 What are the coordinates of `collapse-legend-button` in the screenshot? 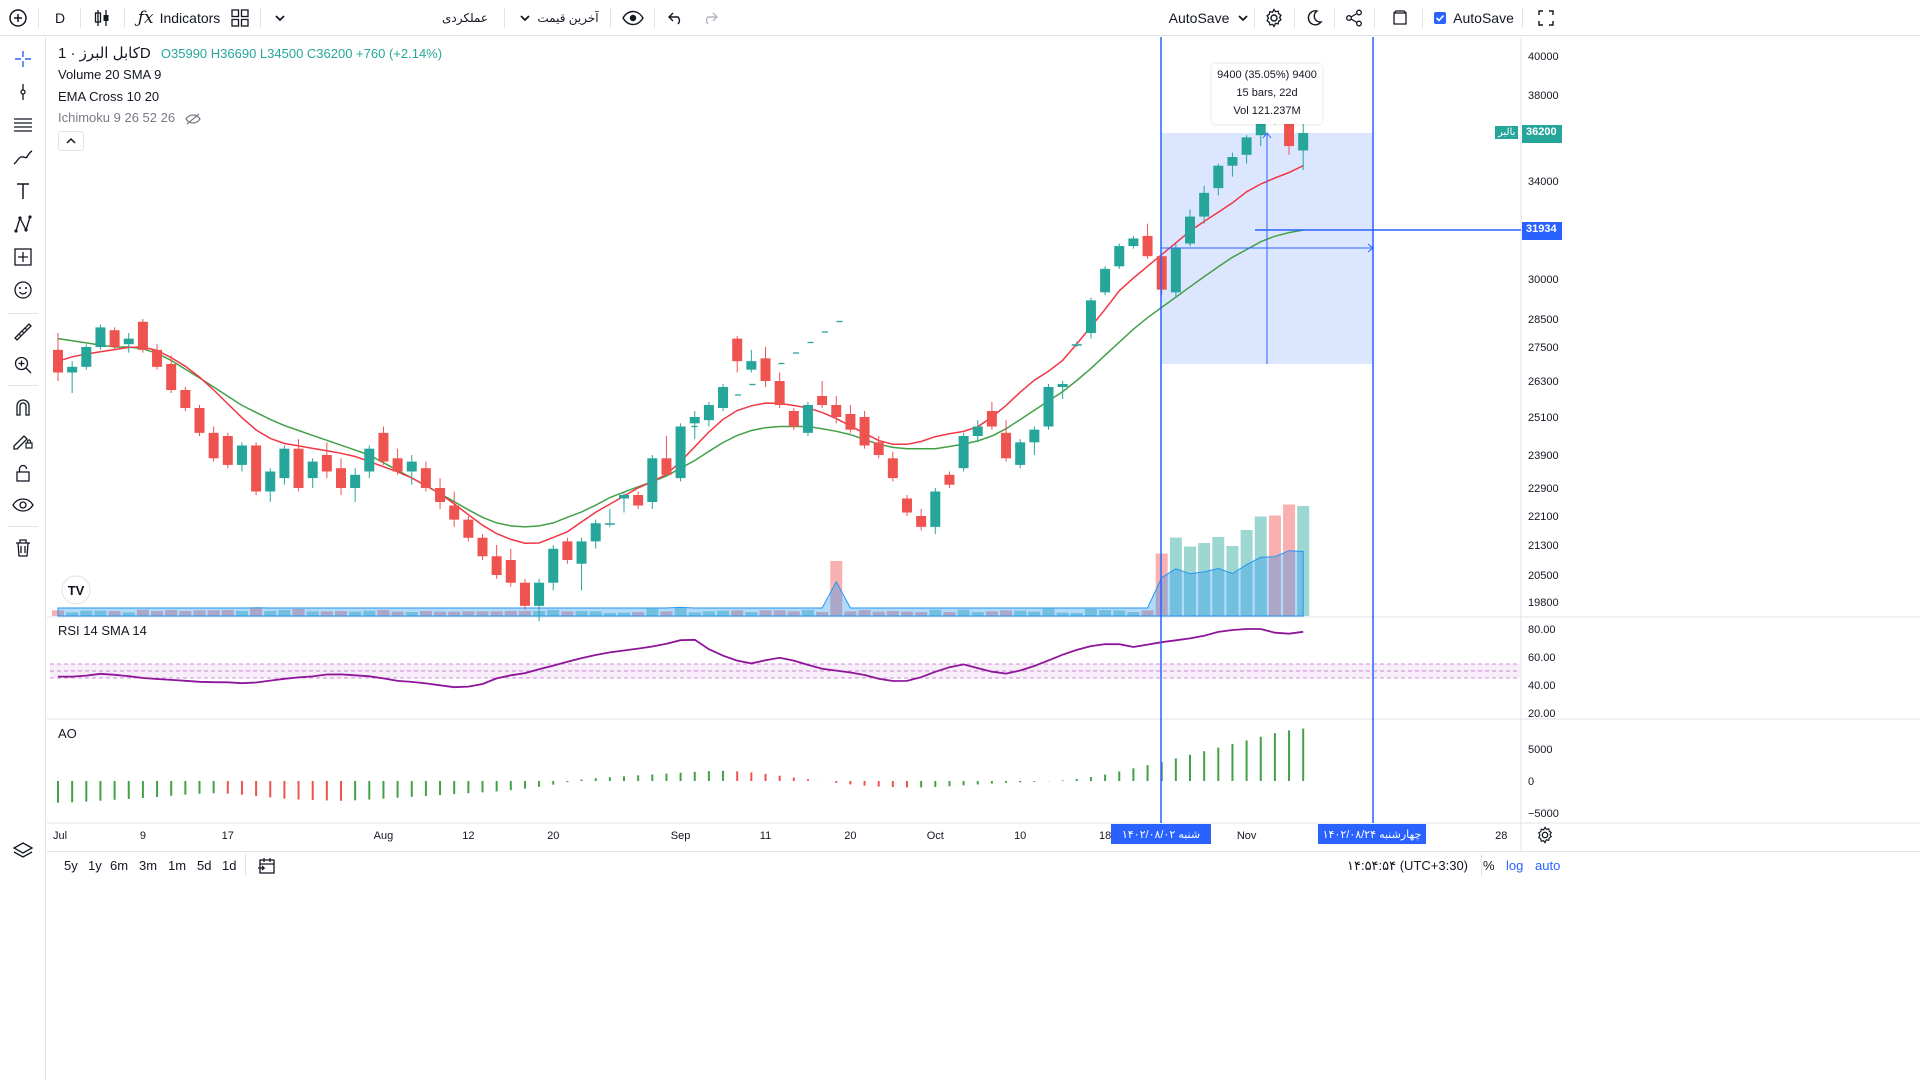 It's located at (71, 141).